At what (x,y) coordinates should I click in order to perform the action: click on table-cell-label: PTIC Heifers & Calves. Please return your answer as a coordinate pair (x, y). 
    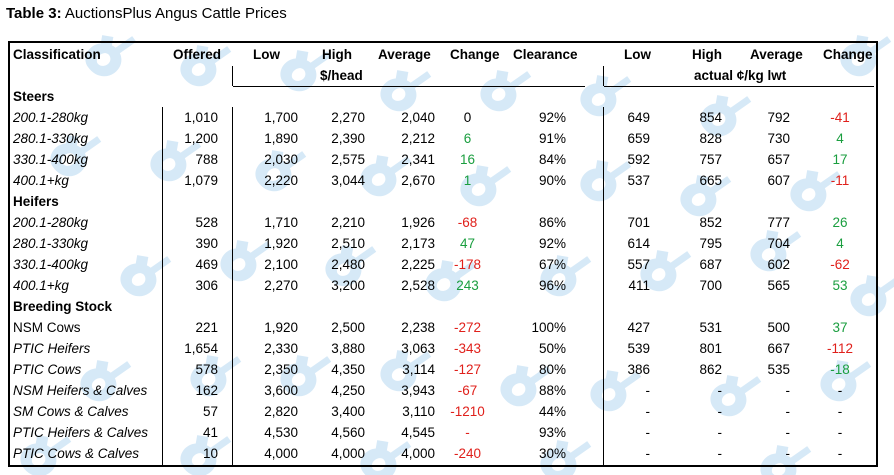
    Looking at the image, I should click on (81, 432).